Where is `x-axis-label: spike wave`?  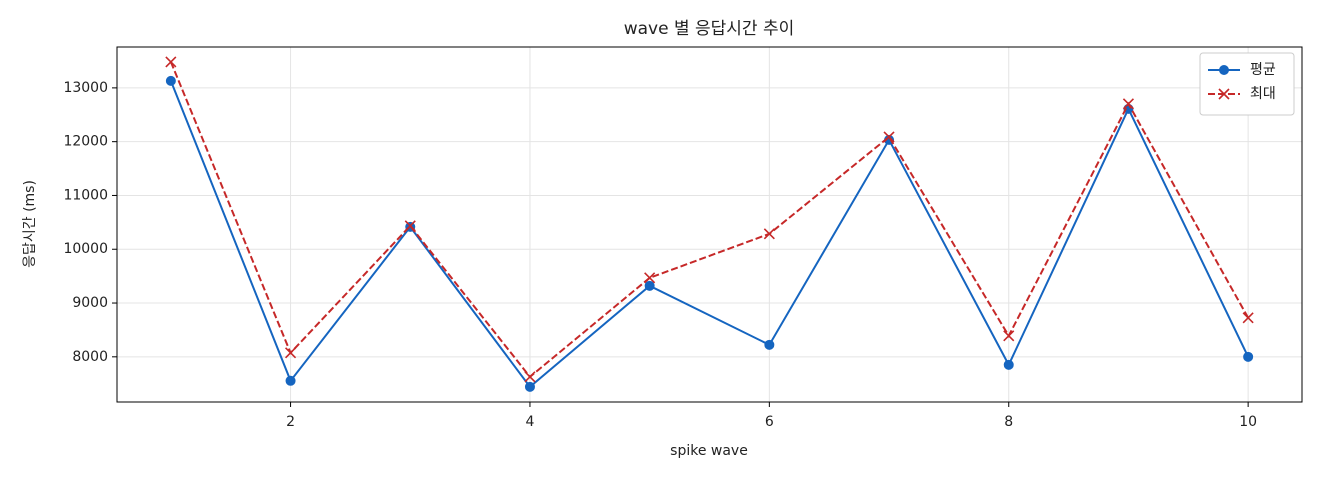
x-axis-label: spike wave is located at coordinates (709, 451).